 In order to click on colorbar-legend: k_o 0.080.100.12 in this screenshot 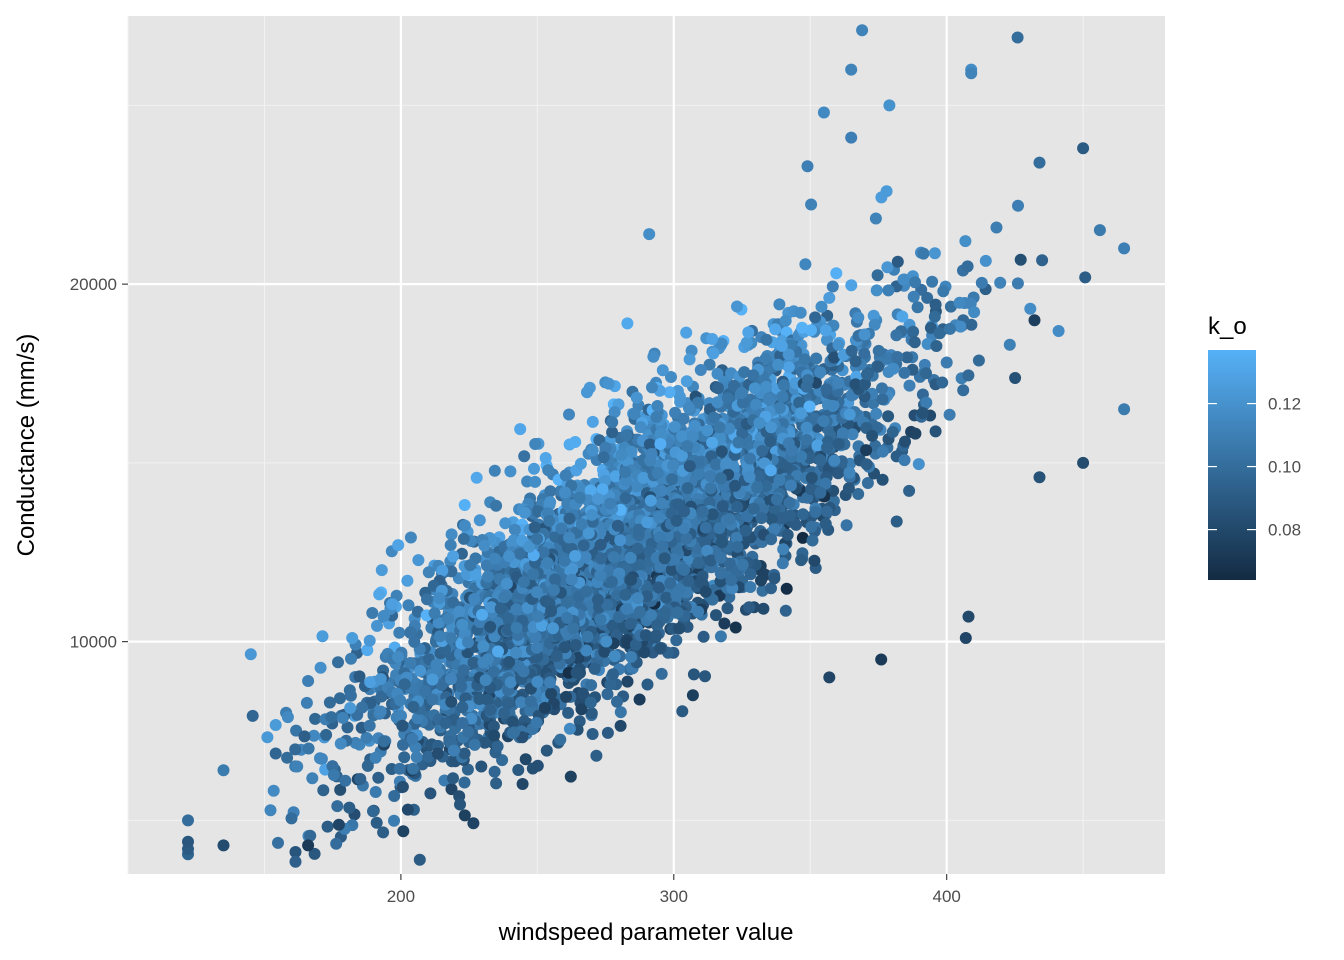, I will do `click(1254, 446)`.